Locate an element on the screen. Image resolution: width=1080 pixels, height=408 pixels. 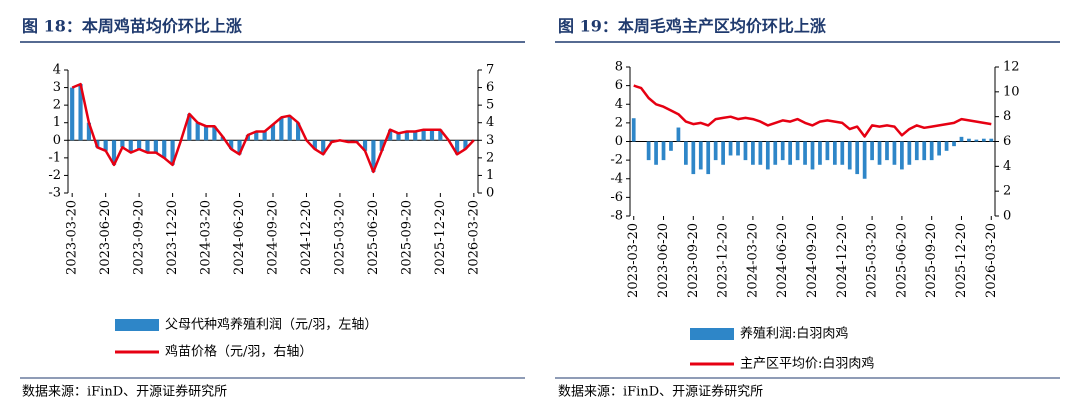
y-tick-label: -6 is located at coordinates (616, 197).